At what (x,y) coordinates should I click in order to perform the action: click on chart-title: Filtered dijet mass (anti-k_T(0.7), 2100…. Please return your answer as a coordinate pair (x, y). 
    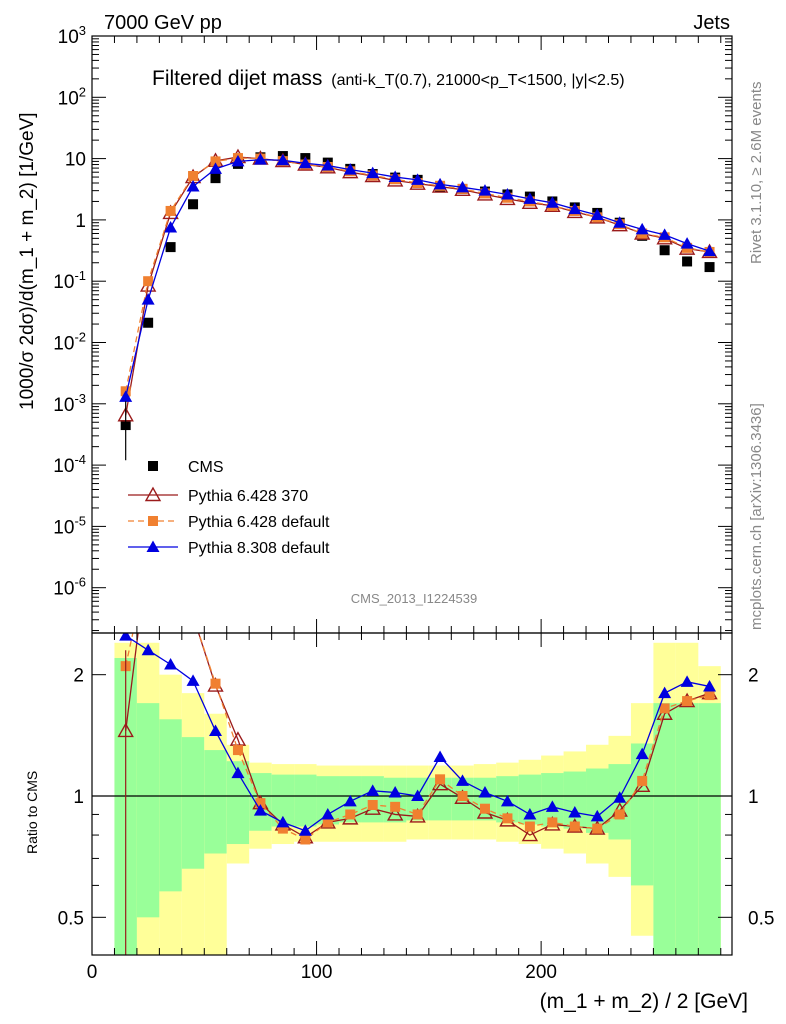
    Looking at the image, I should click on (388, 78).